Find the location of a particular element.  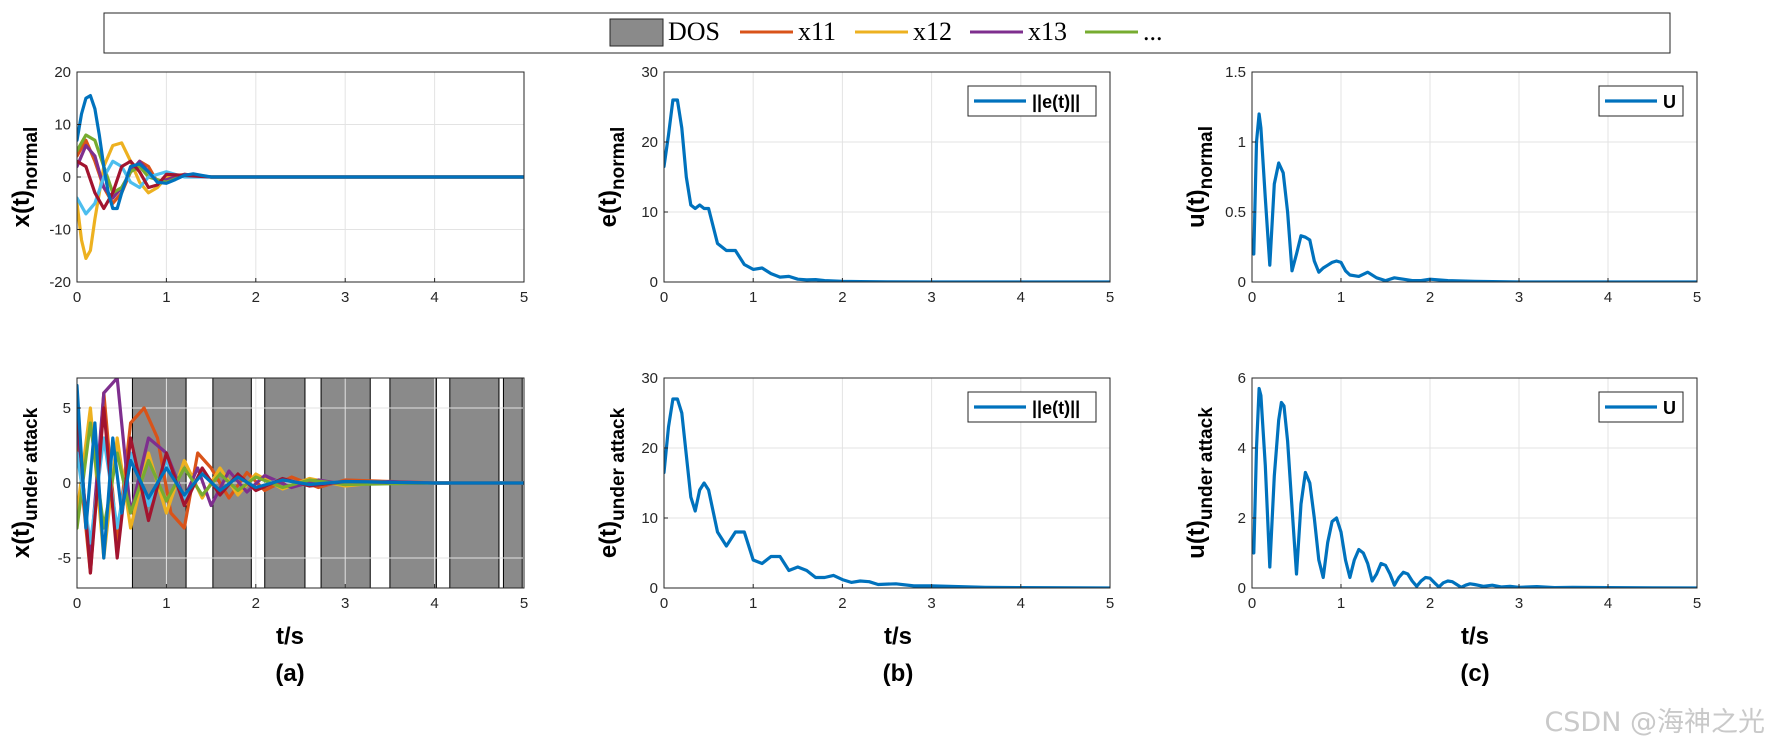

y-tick-label: -10 is located at coordinates (60, 230).